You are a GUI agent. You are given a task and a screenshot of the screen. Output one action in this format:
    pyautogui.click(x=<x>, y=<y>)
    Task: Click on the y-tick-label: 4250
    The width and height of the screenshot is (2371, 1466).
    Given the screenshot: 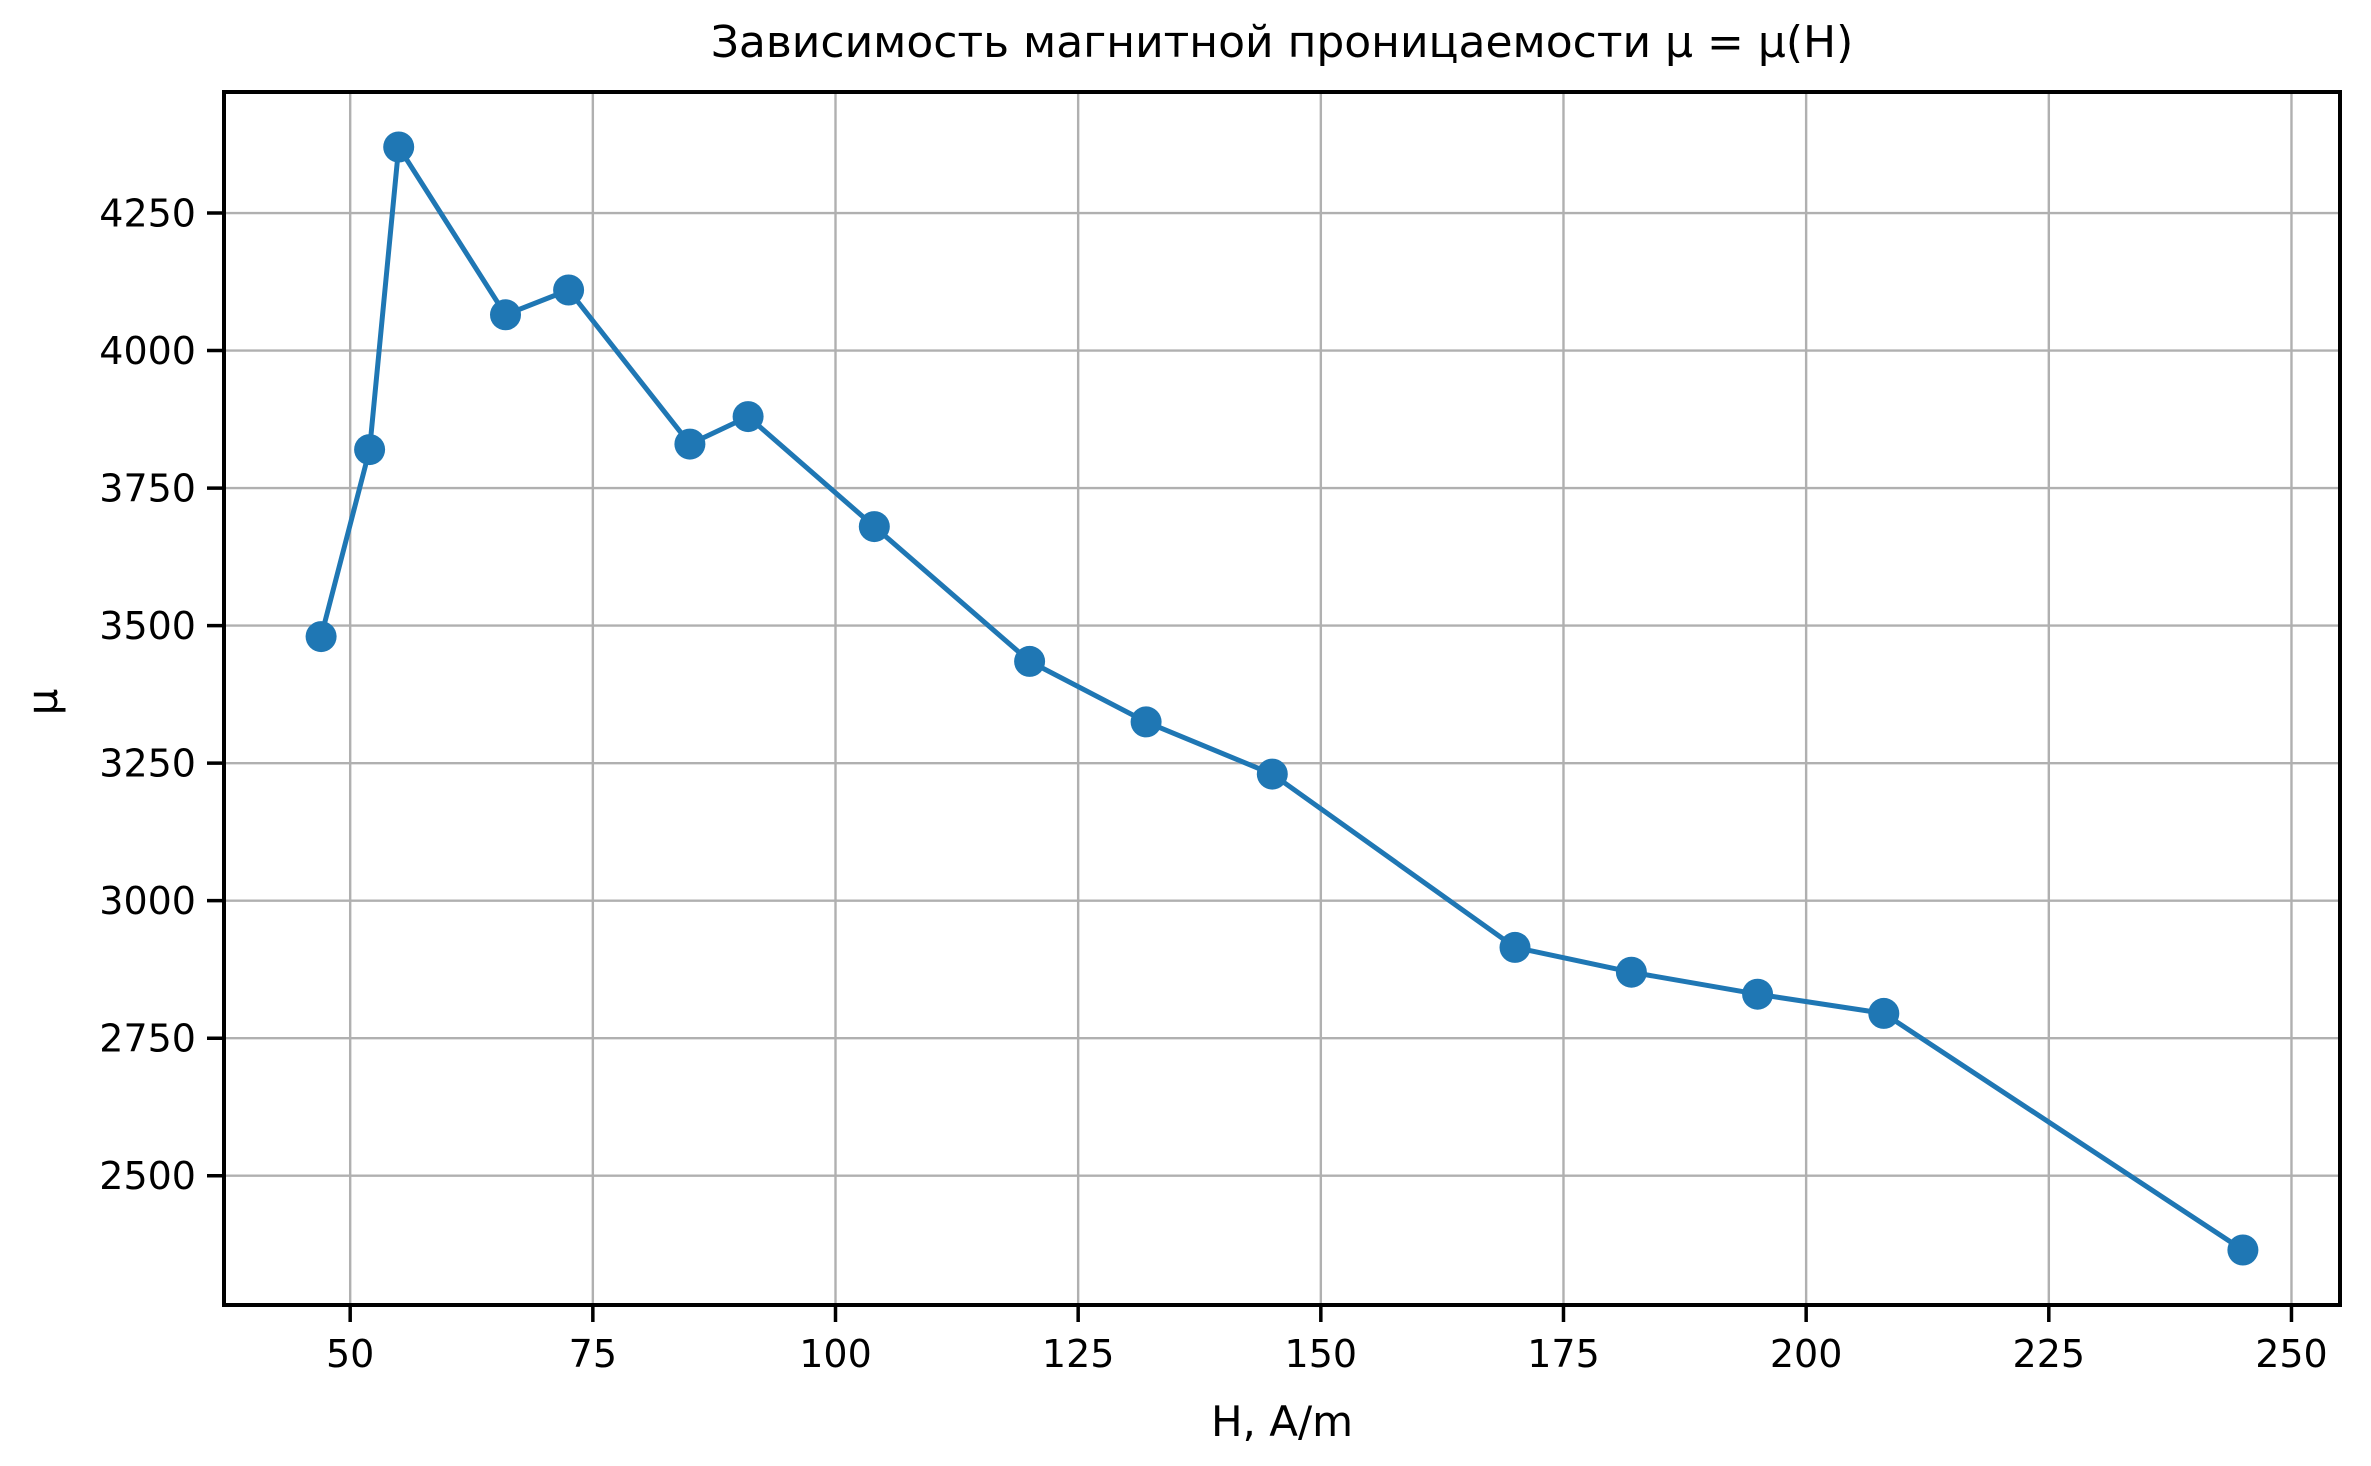 What is the action you would take?
    pyautogui.click(x=147, y=214)
    